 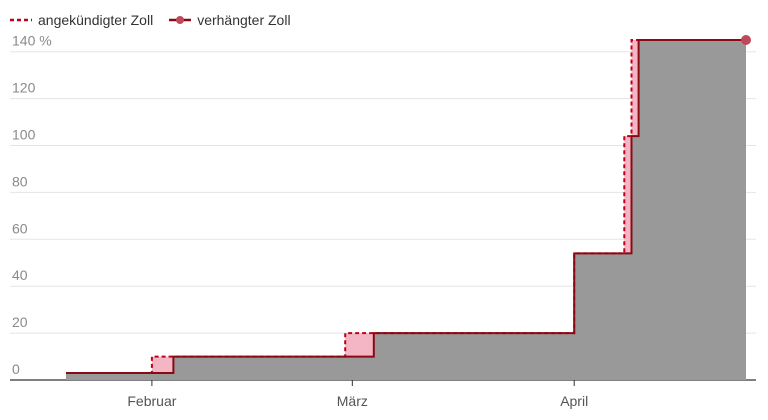 What do you see at coordinates (20, 228) in the screenshot?
I see `y-tick-label: 60` at bounding box center [20, 228].